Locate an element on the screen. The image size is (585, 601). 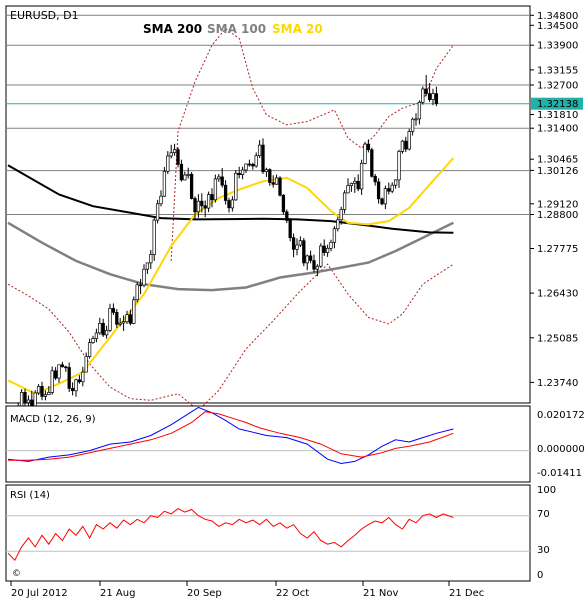
price-tick-label: 1.30465 is located at coordinates (557, 160).